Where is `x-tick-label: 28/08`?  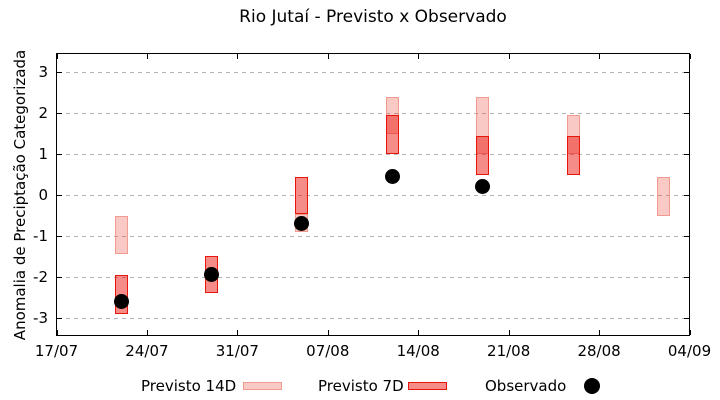
x-tick-label: 28/08 is located at coordinates (599, 351).